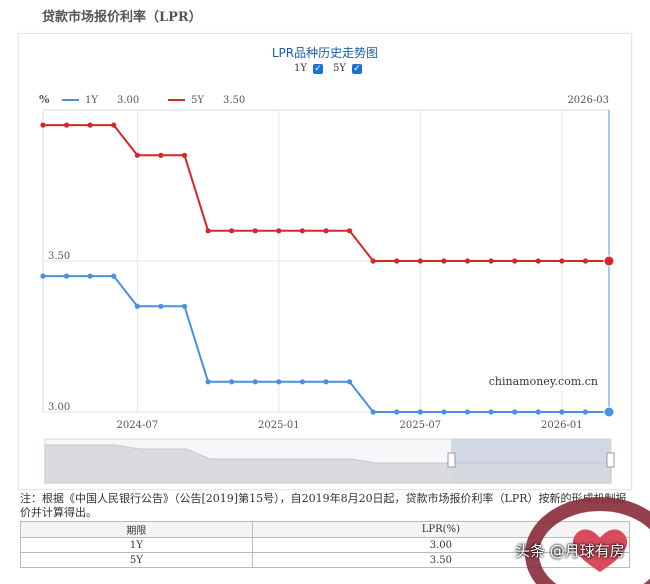  I want to click on series-toggles: 1Y ✓ 5Y ✓, so click(331, 68).